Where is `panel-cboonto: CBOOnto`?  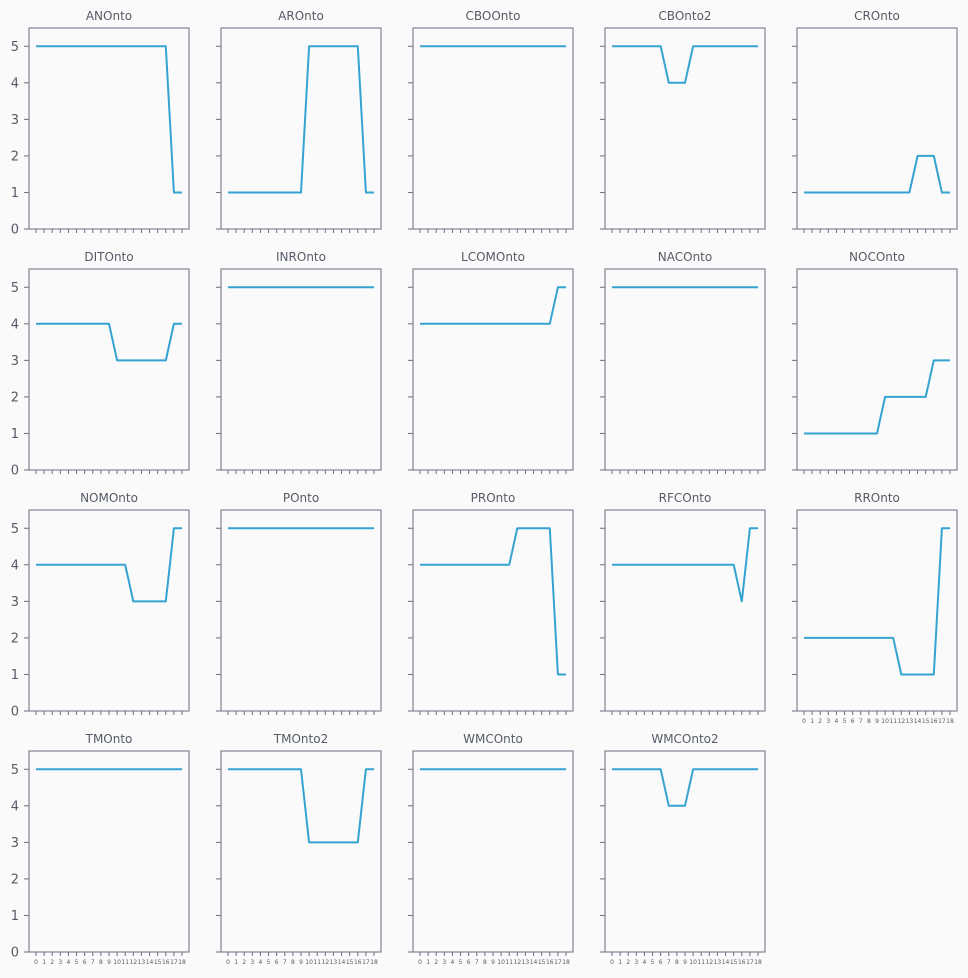 panel-cboonto: CBOOnto is located at coordinates (491, 121).